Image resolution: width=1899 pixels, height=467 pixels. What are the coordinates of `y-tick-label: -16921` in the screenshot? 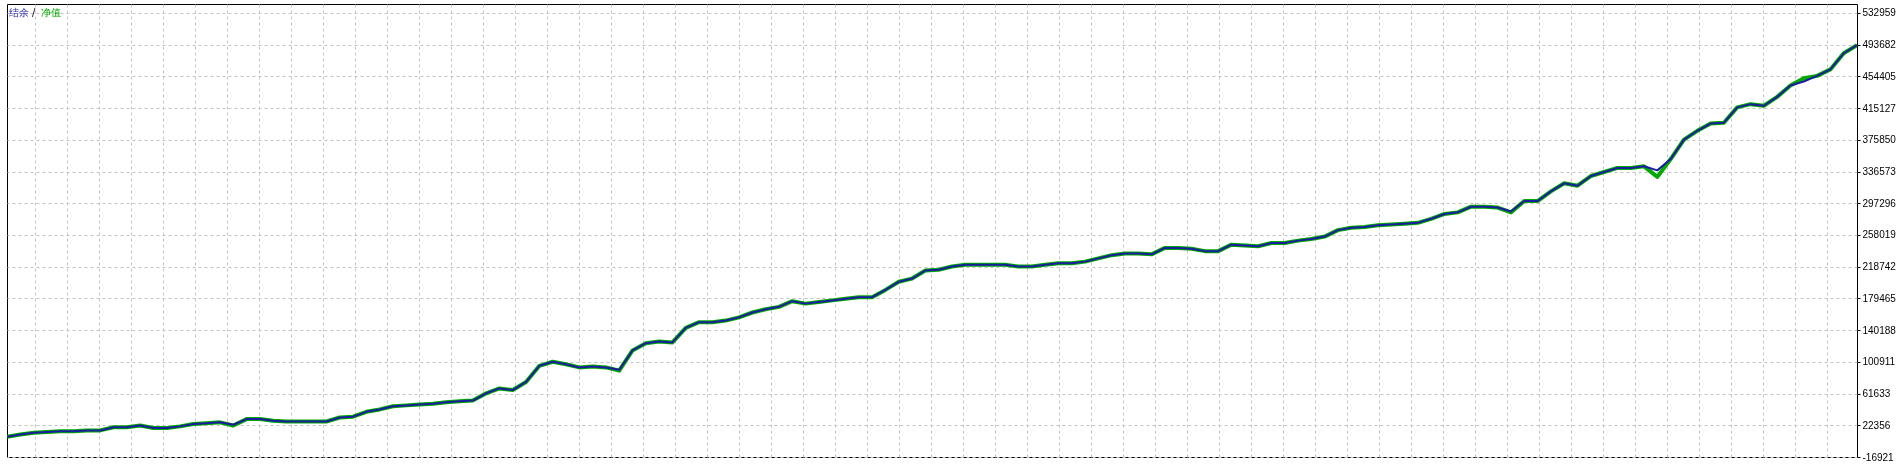 It's located at (1878, 457).